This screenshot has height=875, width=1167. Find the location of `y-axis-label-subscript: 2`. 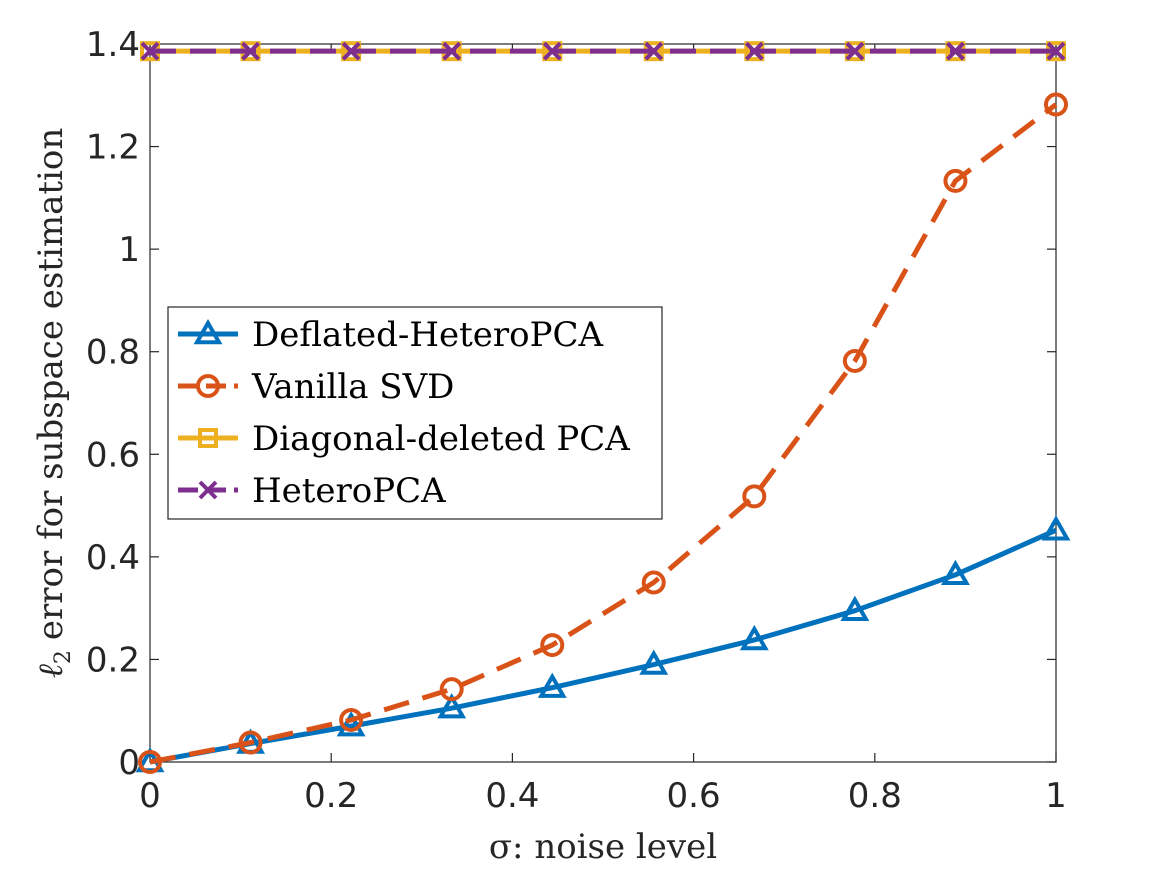

y-axis-label-subscript: 2 is located at coordinates (63, 657).